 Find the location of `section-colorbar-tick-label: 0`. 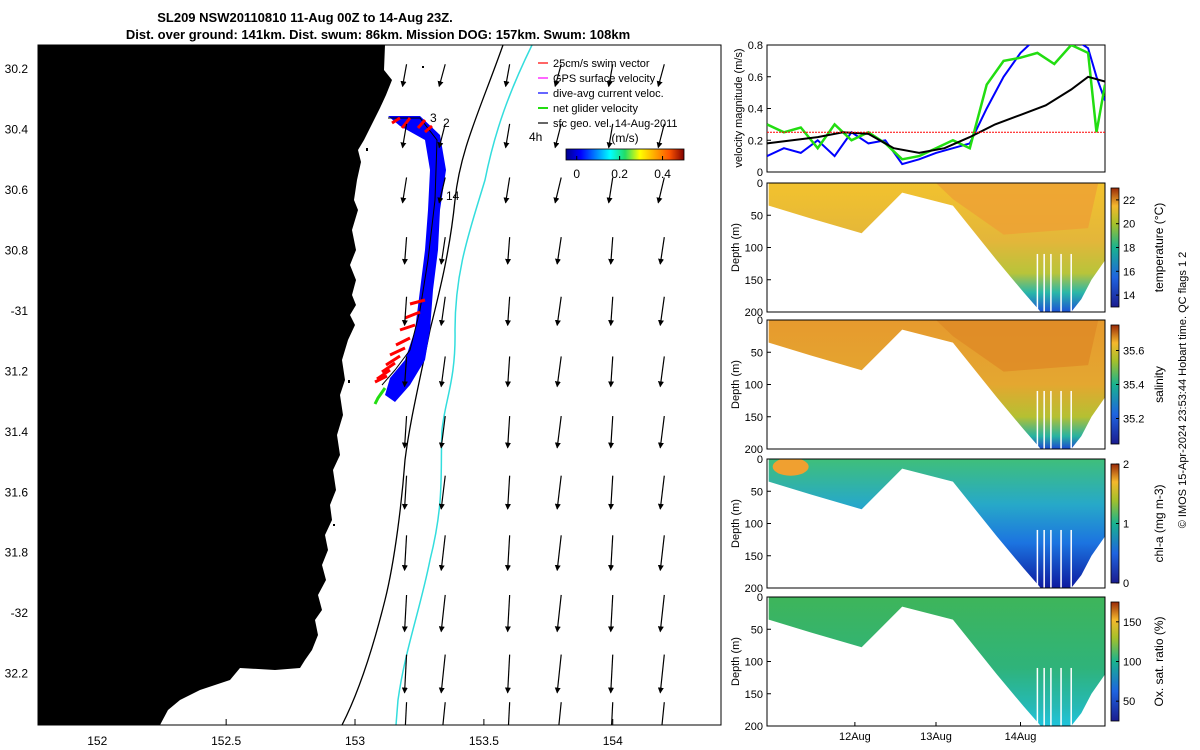

section-colorbar-tick-label: 0 is located at coordinates (1126, 584).